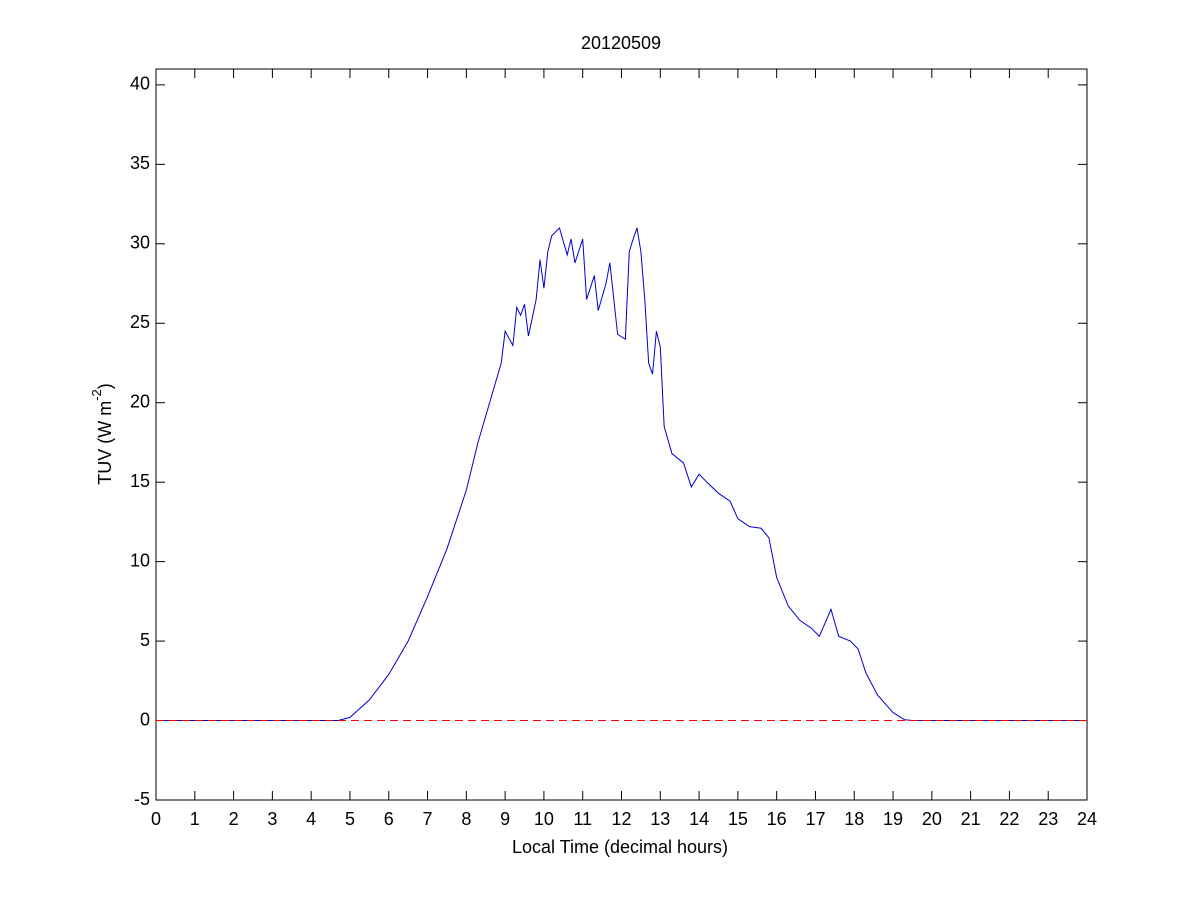  What do you see at coordinates (140, 481) in the screenshot?
I see `y-tick-label: 15` at bounding box center [140, 481].